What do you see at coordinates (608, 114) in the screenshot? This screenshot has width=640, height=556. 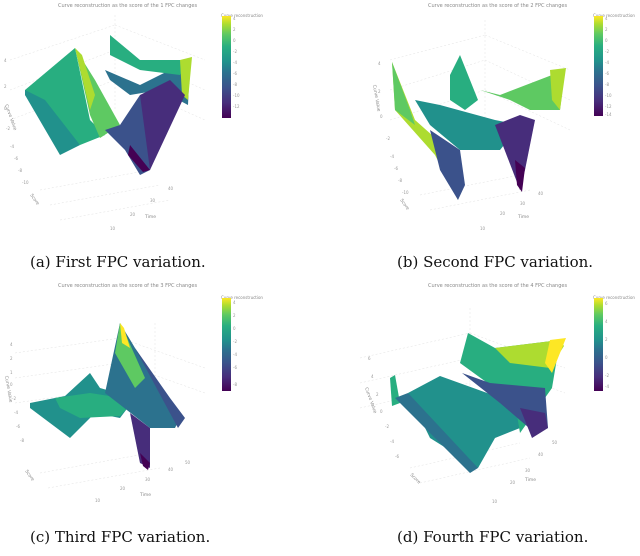 I see `svg-text: -14` at bounding box center [608, 114].